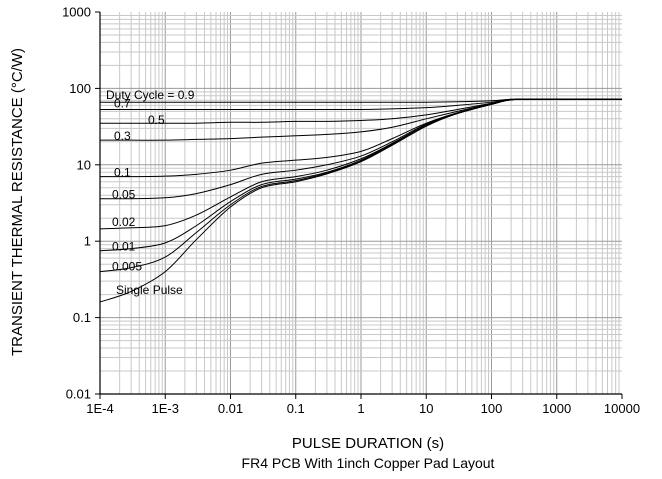  What do you see at coordinates (87, 241) in the screenshot?
I see `y-tick-label: 1` at bounding box center [87, 241].